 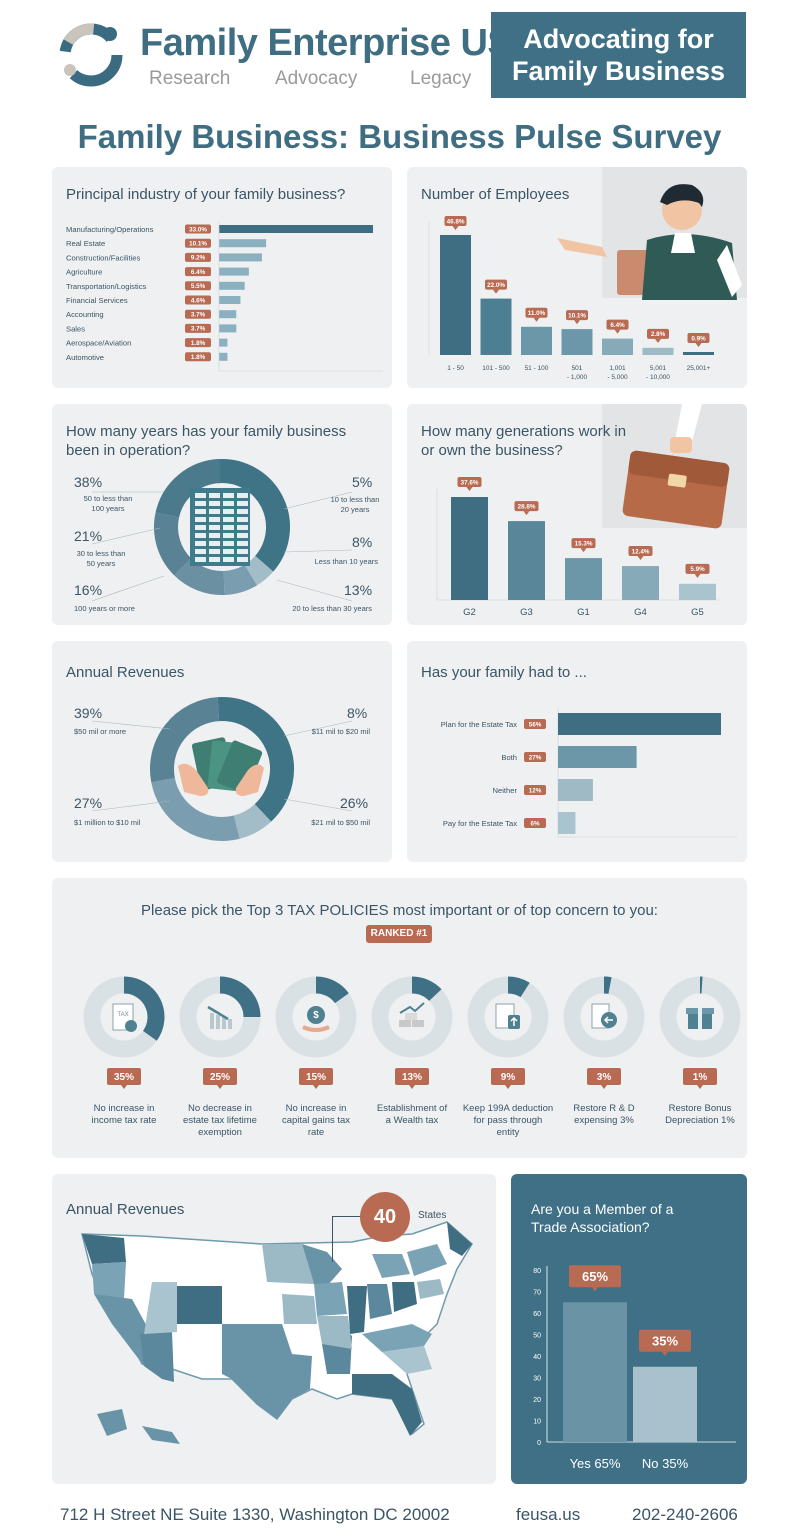 What do you see at coordinates (220, 1076) in the screenshot?
I see `tax-pct-badge-bg` at bounding box center [220, 1076].